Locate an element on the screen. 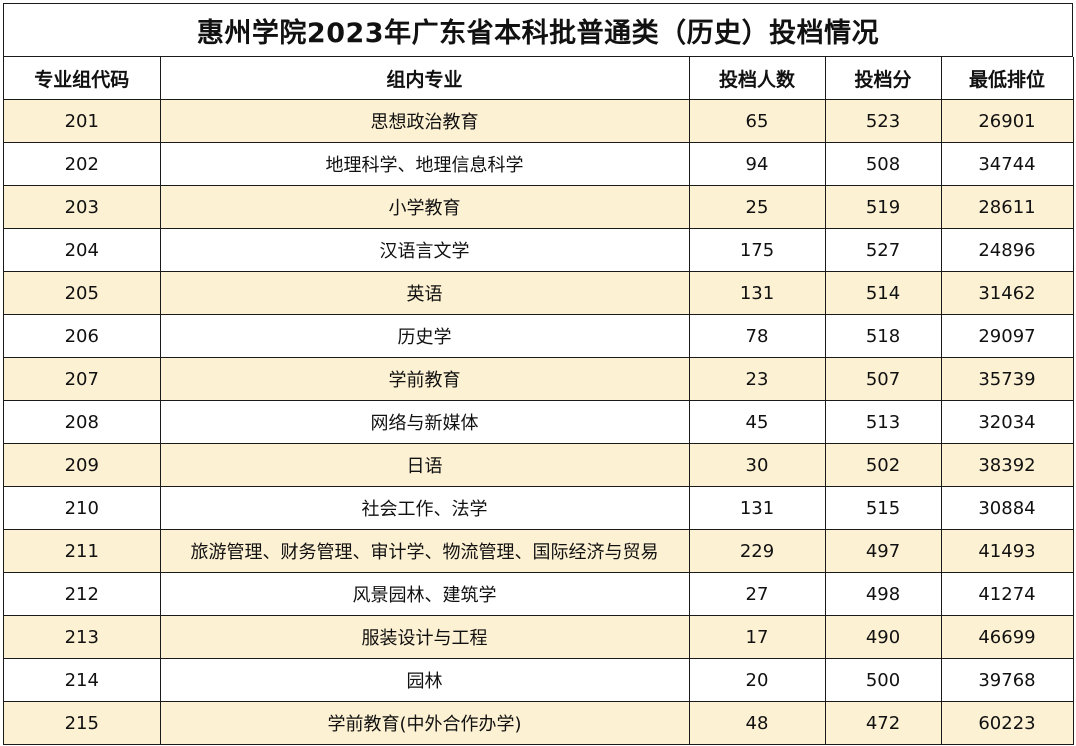 This screenshot has width=1076, height=746. header-group-code: 专业组代码 is located at coordinates (82, 78).